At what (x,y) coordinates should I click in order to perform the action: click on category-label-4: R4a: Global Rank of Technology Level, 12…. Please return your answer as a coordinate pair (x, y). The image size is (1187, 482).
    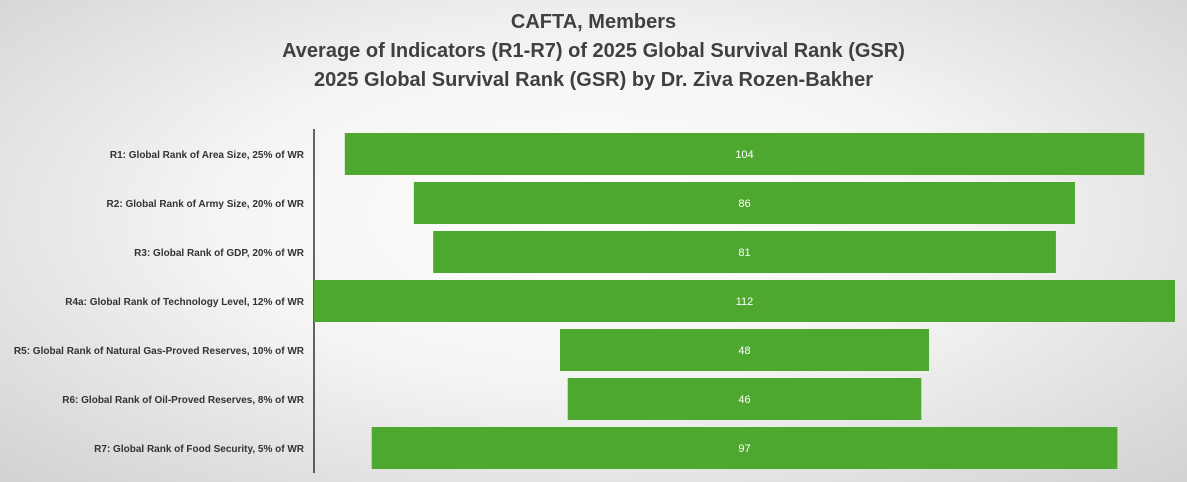
    Looking at the image, I should click on (185, 302).